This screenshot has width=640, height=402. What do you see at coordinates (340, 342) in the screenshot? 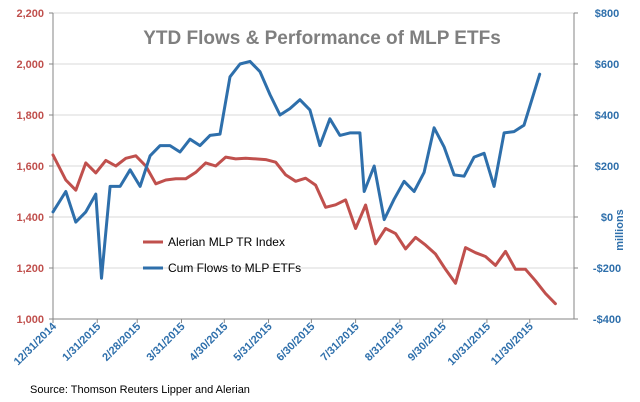
I see `x-tick-label: 7/31/2015` at bounding box center [340, 342].